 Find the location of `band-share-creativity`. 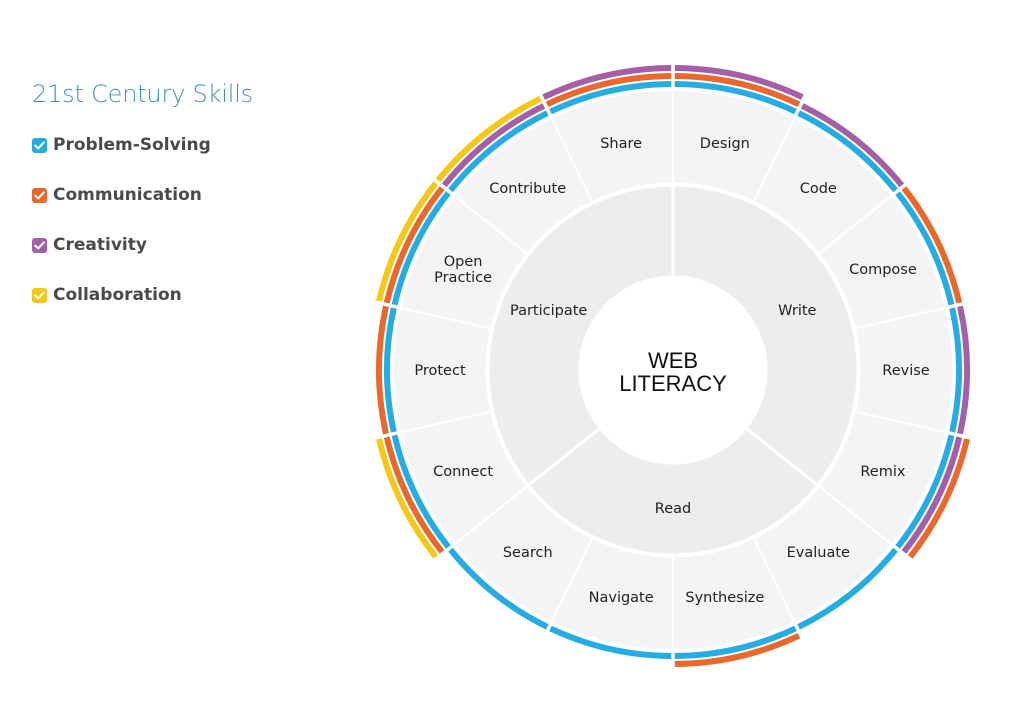

band-share-creativity is located at coordinates (607, 82).